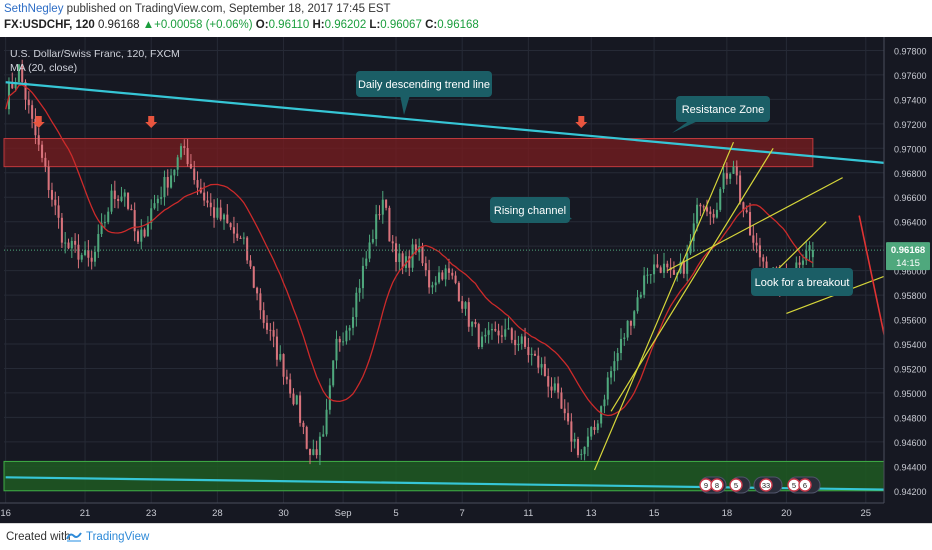 The width and height of the screenshot is (932, 550). I want to click on event-count: 9, so click(706, 485).